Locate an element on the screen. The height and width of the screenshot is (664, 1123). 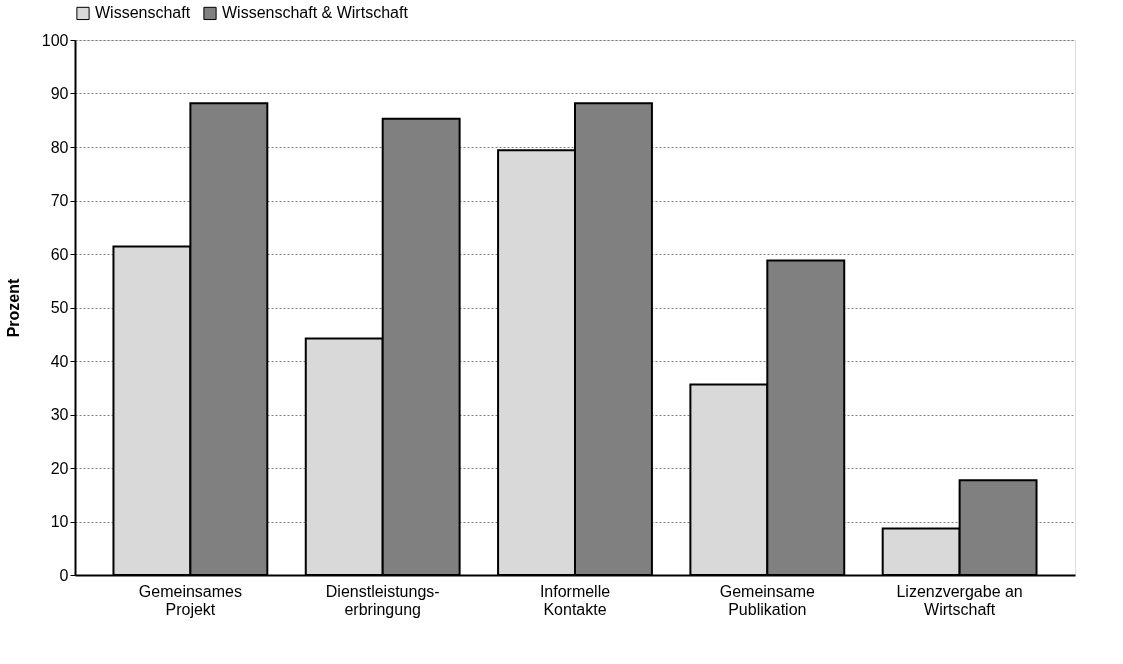
y-tick-label: 10 is located at coordinates (59, 521).